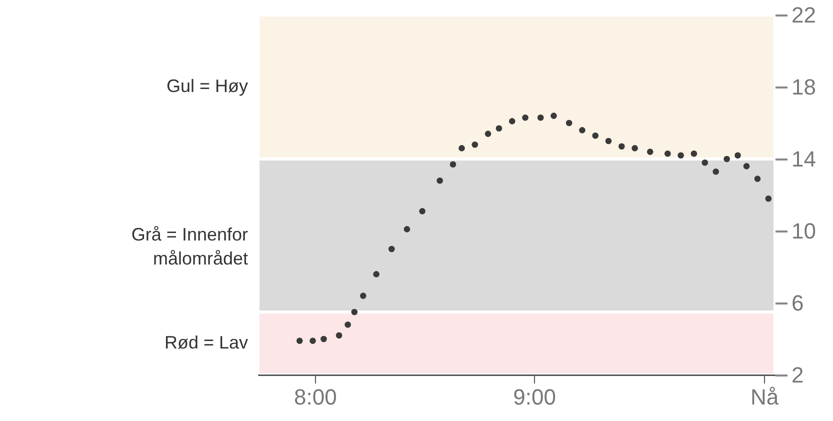  What do you see at coordinates (315, 397) in the screenshot?
I see `x-tick-label: 8:00` at bounding box center [315, 397].